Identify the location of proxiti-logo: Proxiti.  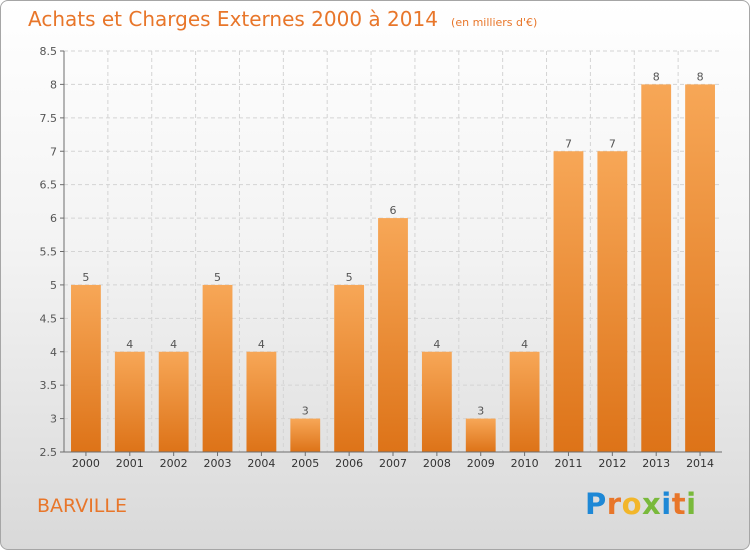
(641, 504).